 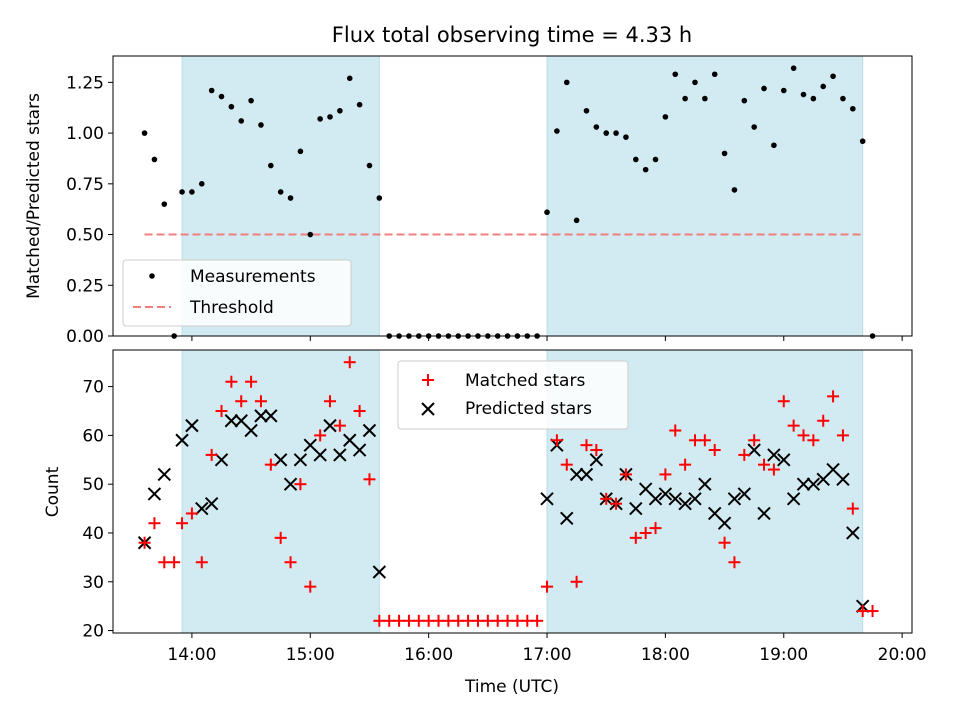 What do you see at coordinates (310, 655) in the screenshot?
I see `x-tick-label: 15:00` at bounding box center [310, 655].